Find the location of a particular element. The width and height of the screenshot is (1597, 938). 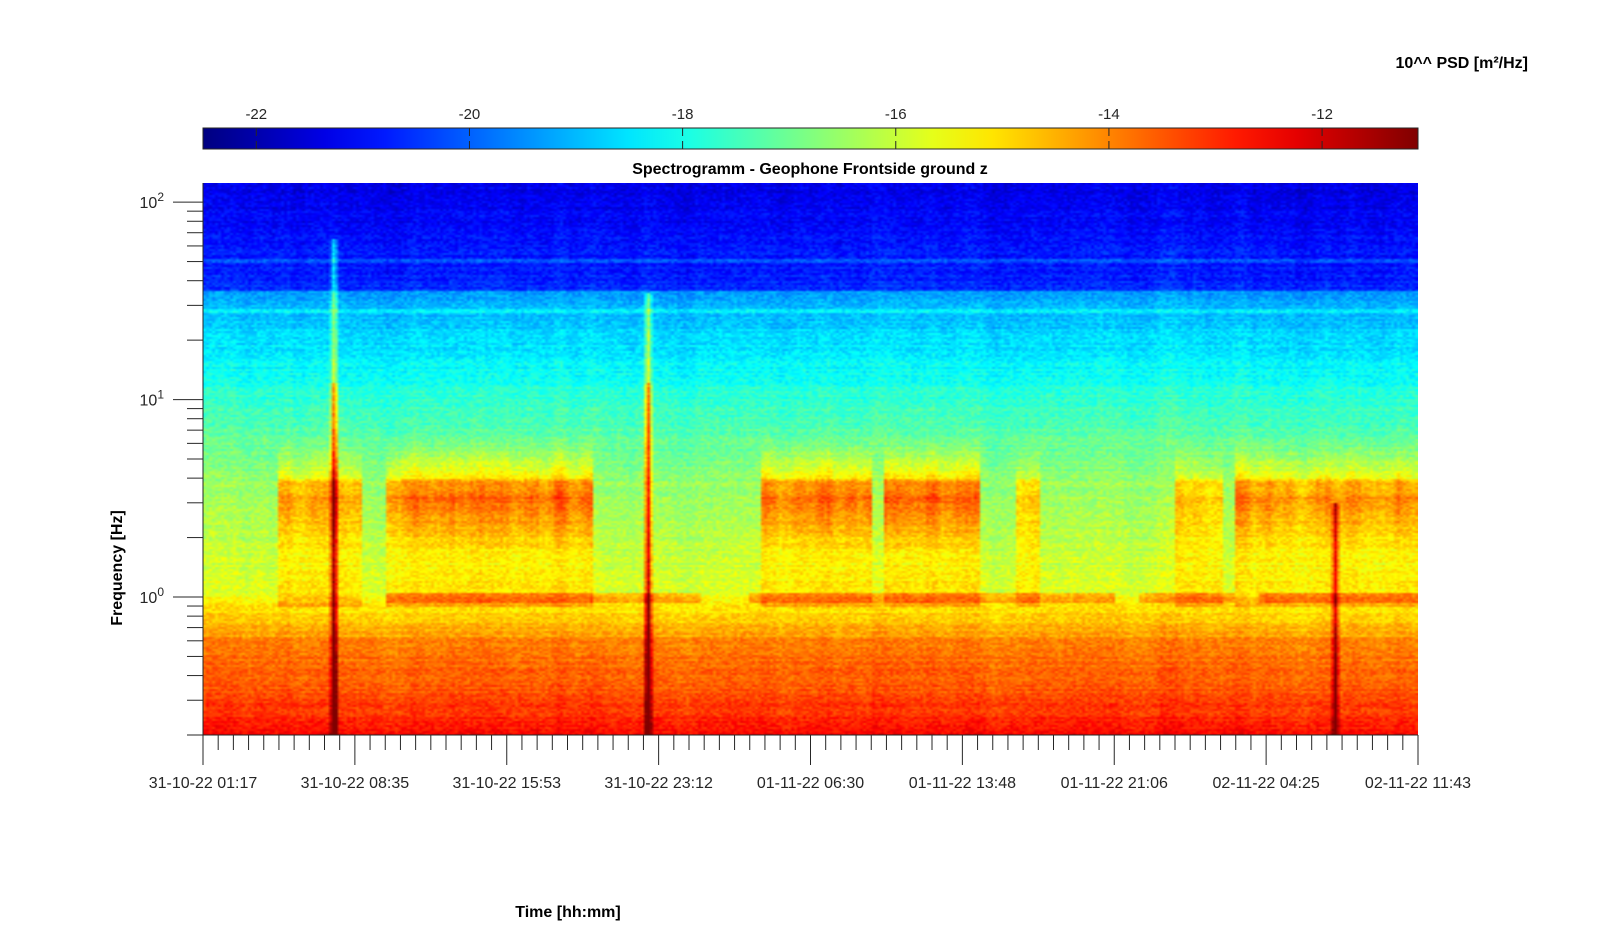

colorbar-gradient is located at coordinates (810, 138).